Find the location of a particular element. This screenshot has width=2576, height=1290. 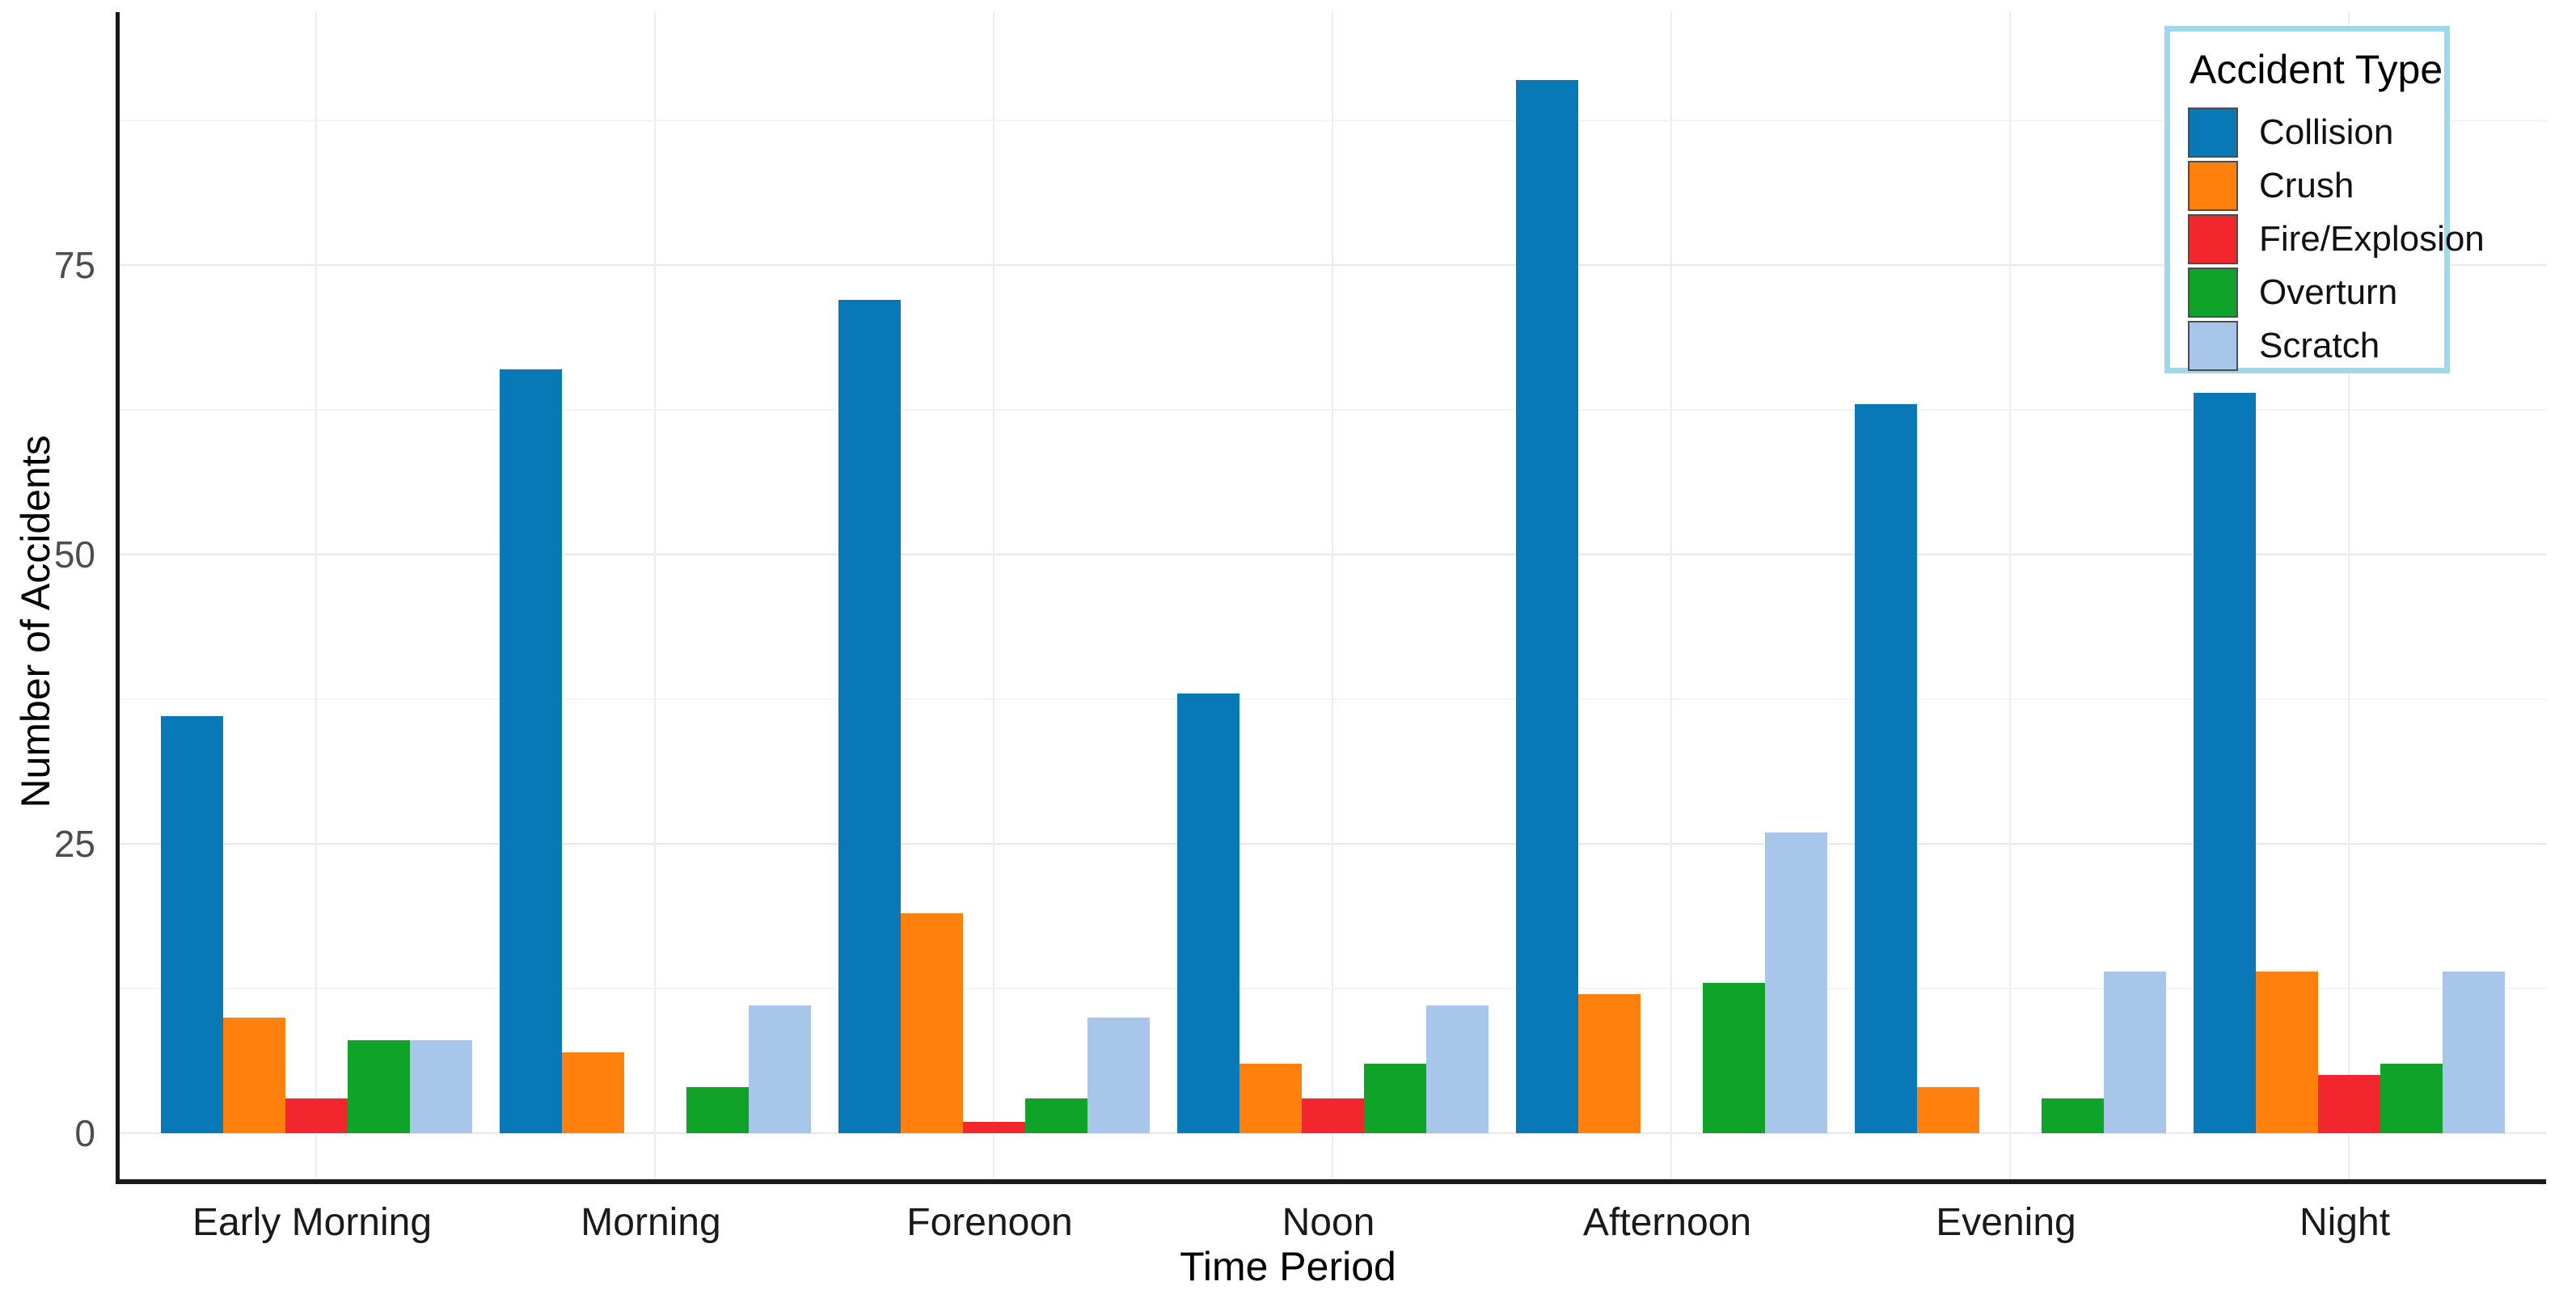

bar-morning-overturn is located at coordinates (717, 1110).